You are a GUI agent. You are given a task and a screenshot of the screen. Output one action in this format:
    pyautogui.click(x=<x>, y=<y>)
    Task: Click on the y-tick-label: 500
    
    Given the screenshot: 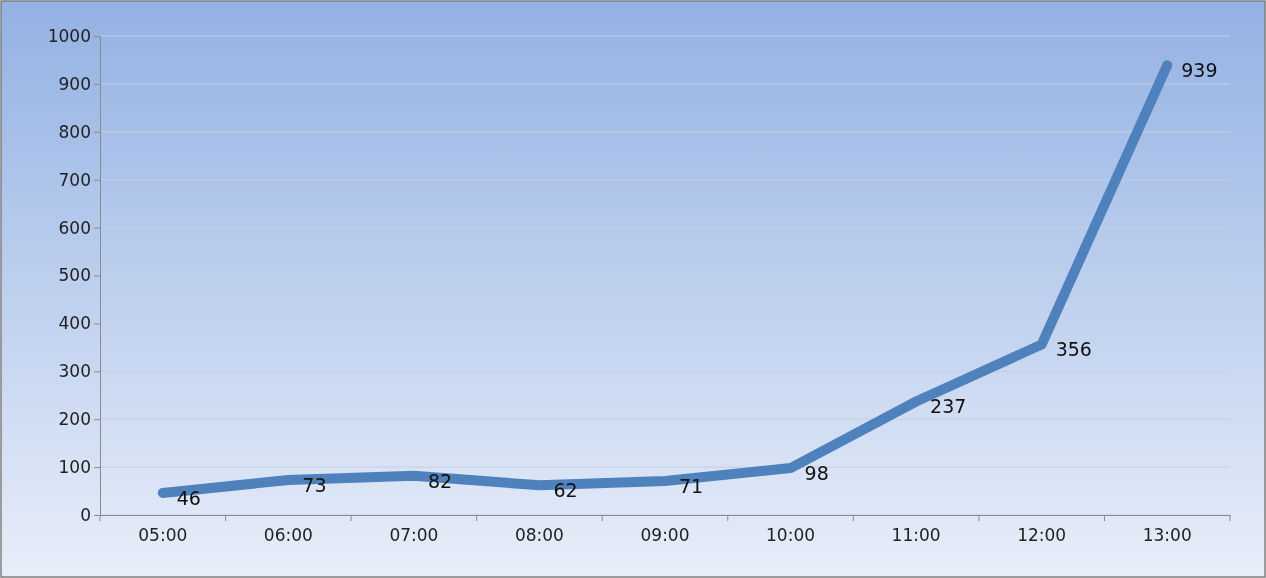 What is the action you would take?
    pyautogui.click(x=74, y=275)
    